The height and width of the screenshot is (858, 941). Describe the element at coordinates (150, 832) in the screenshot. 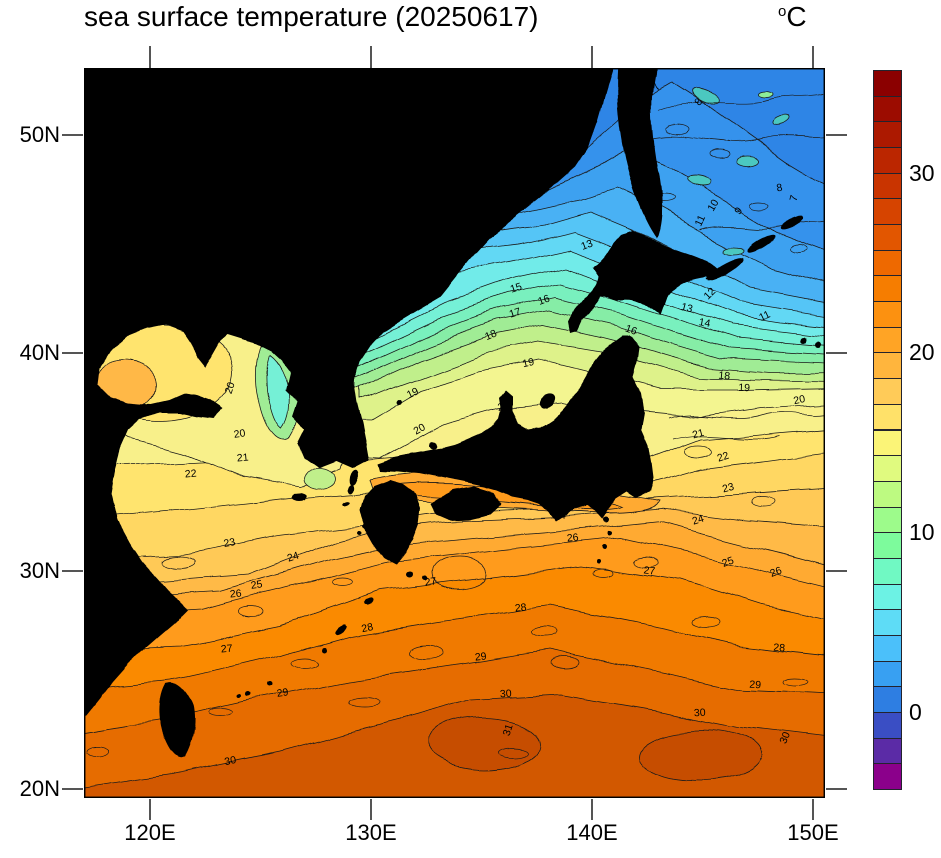

I see `lon-tick-label: 120E` at that location.